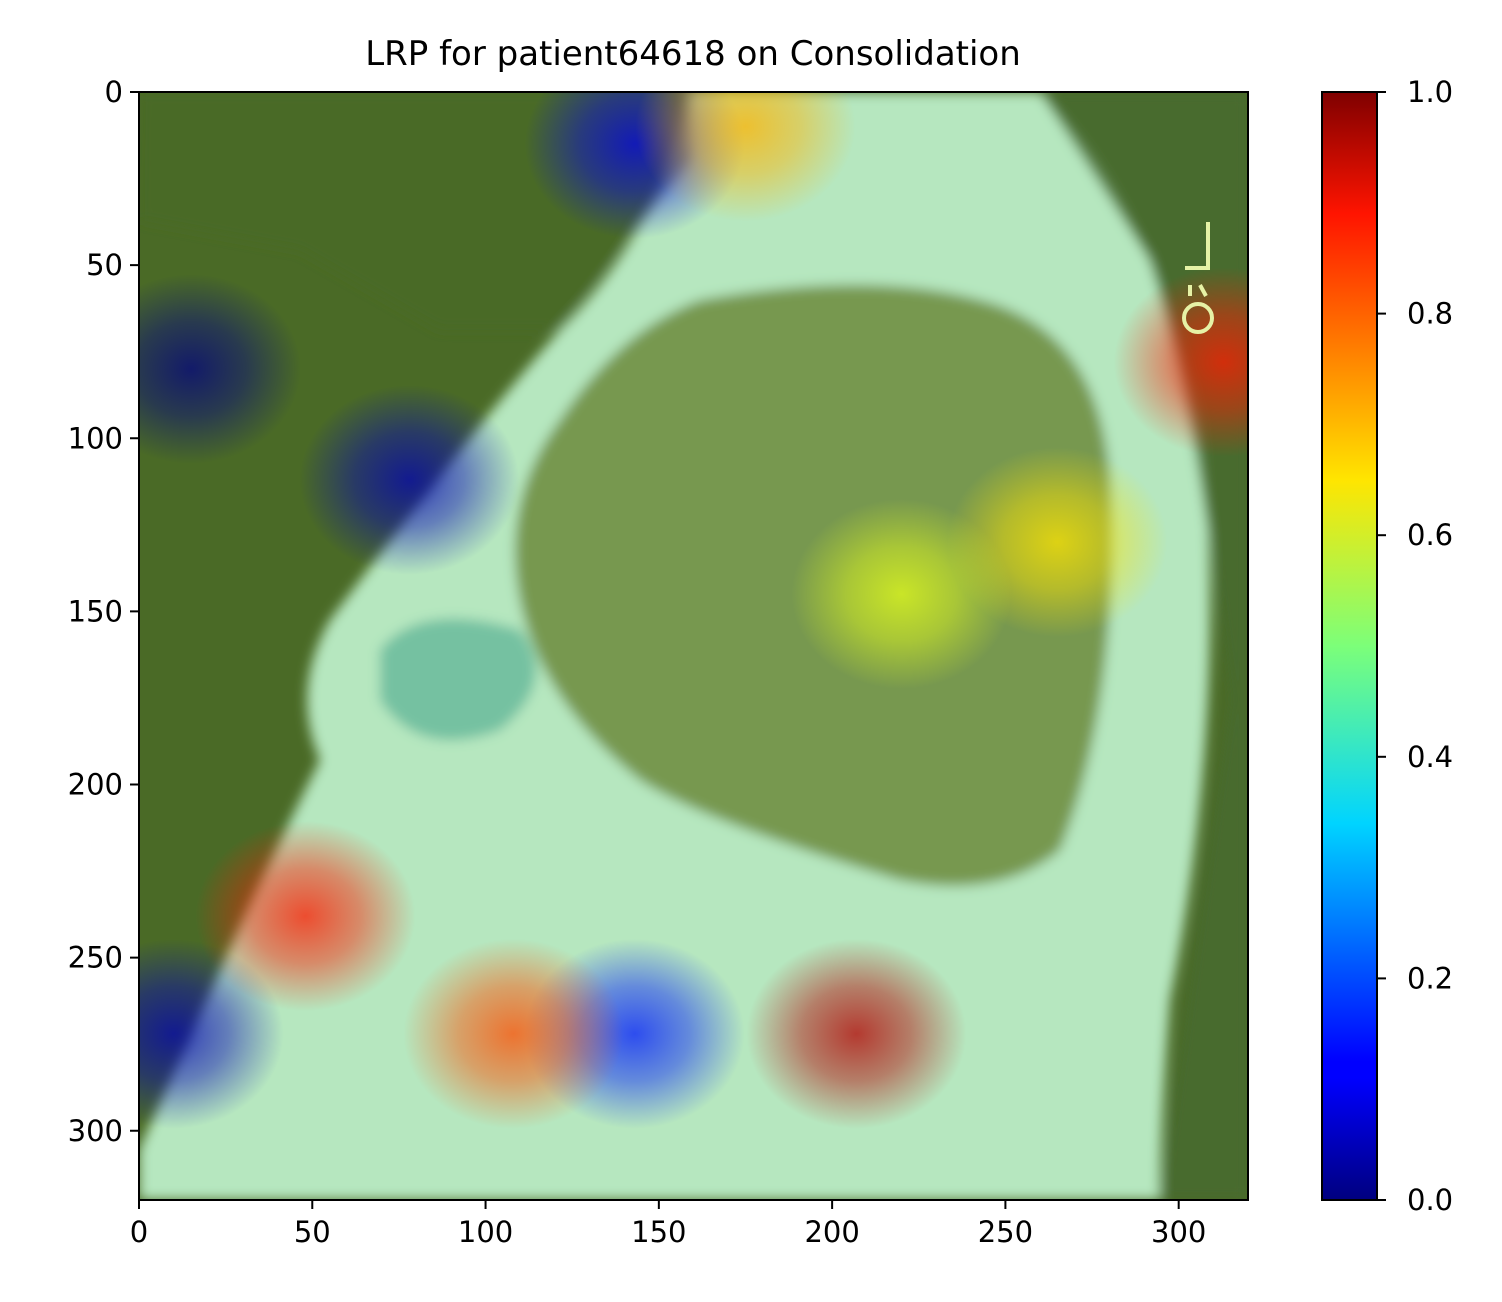 The image size is (1502, 1302). I want to click on x-axis: 0 50 100 150 200 250 300, so click(668, 1224).